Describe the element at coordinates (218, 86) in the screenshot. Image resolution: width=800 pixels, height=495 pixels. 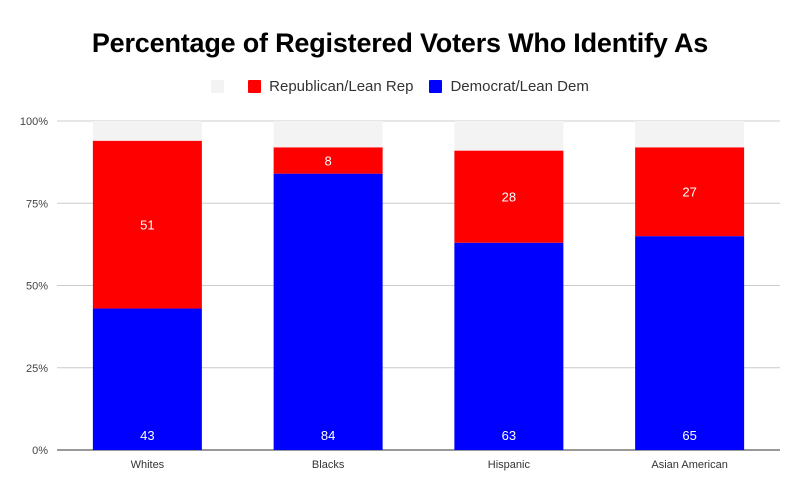
I see `legend-swatch-remainder` at that location.